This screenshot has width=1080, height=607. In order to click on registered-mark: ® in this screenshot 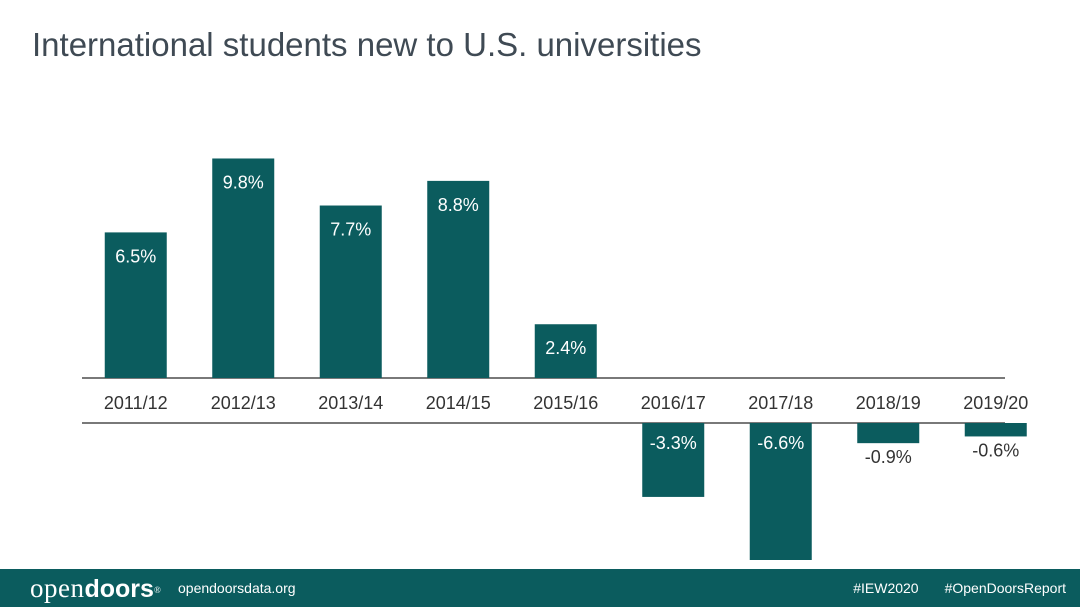, I will do `click(157, 590)`.